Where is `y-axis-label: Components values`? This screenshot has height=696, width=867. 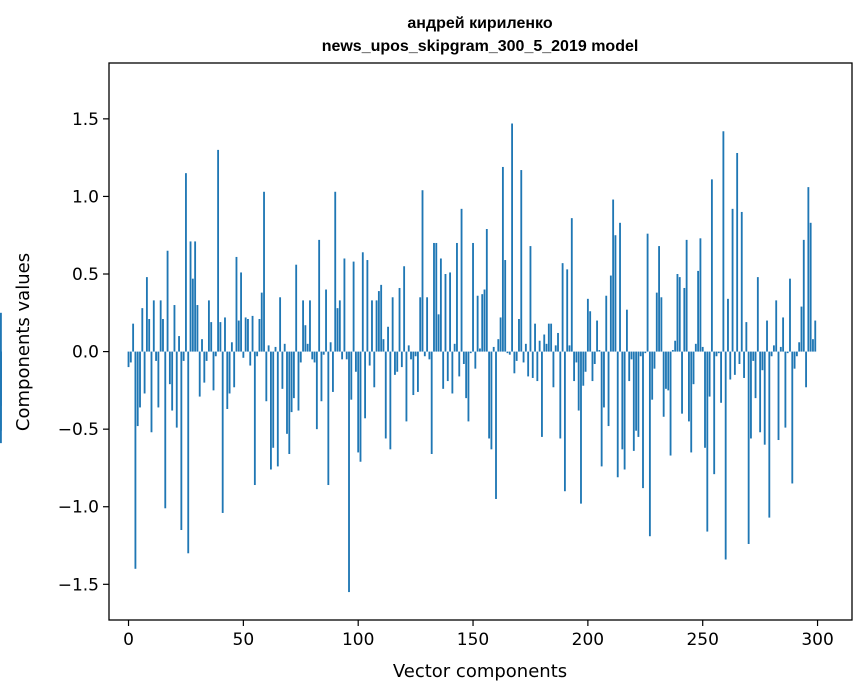
y-axis-label: Components values is located at coordinates (23, 342).